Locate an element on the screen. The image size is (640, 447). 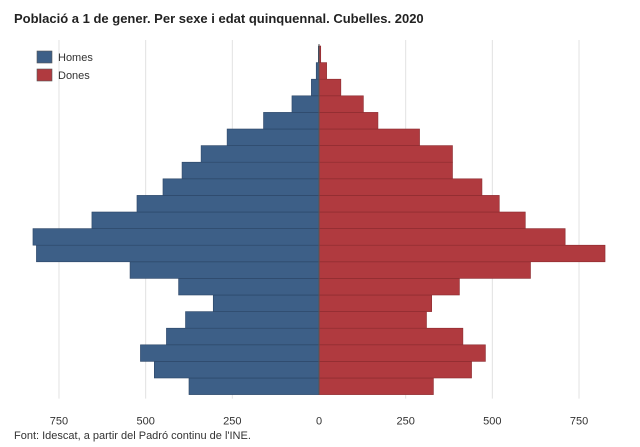
x-tick-label: 0 is located at coordinates (319, 422).